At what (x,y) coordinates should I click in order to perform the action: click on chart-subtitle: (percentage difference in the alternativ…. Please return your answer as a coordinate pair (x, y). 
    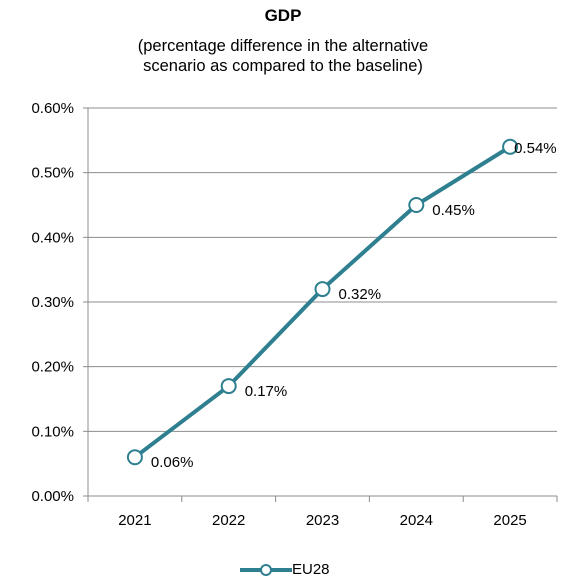
    Looking at the image, I should click on (283, 56).